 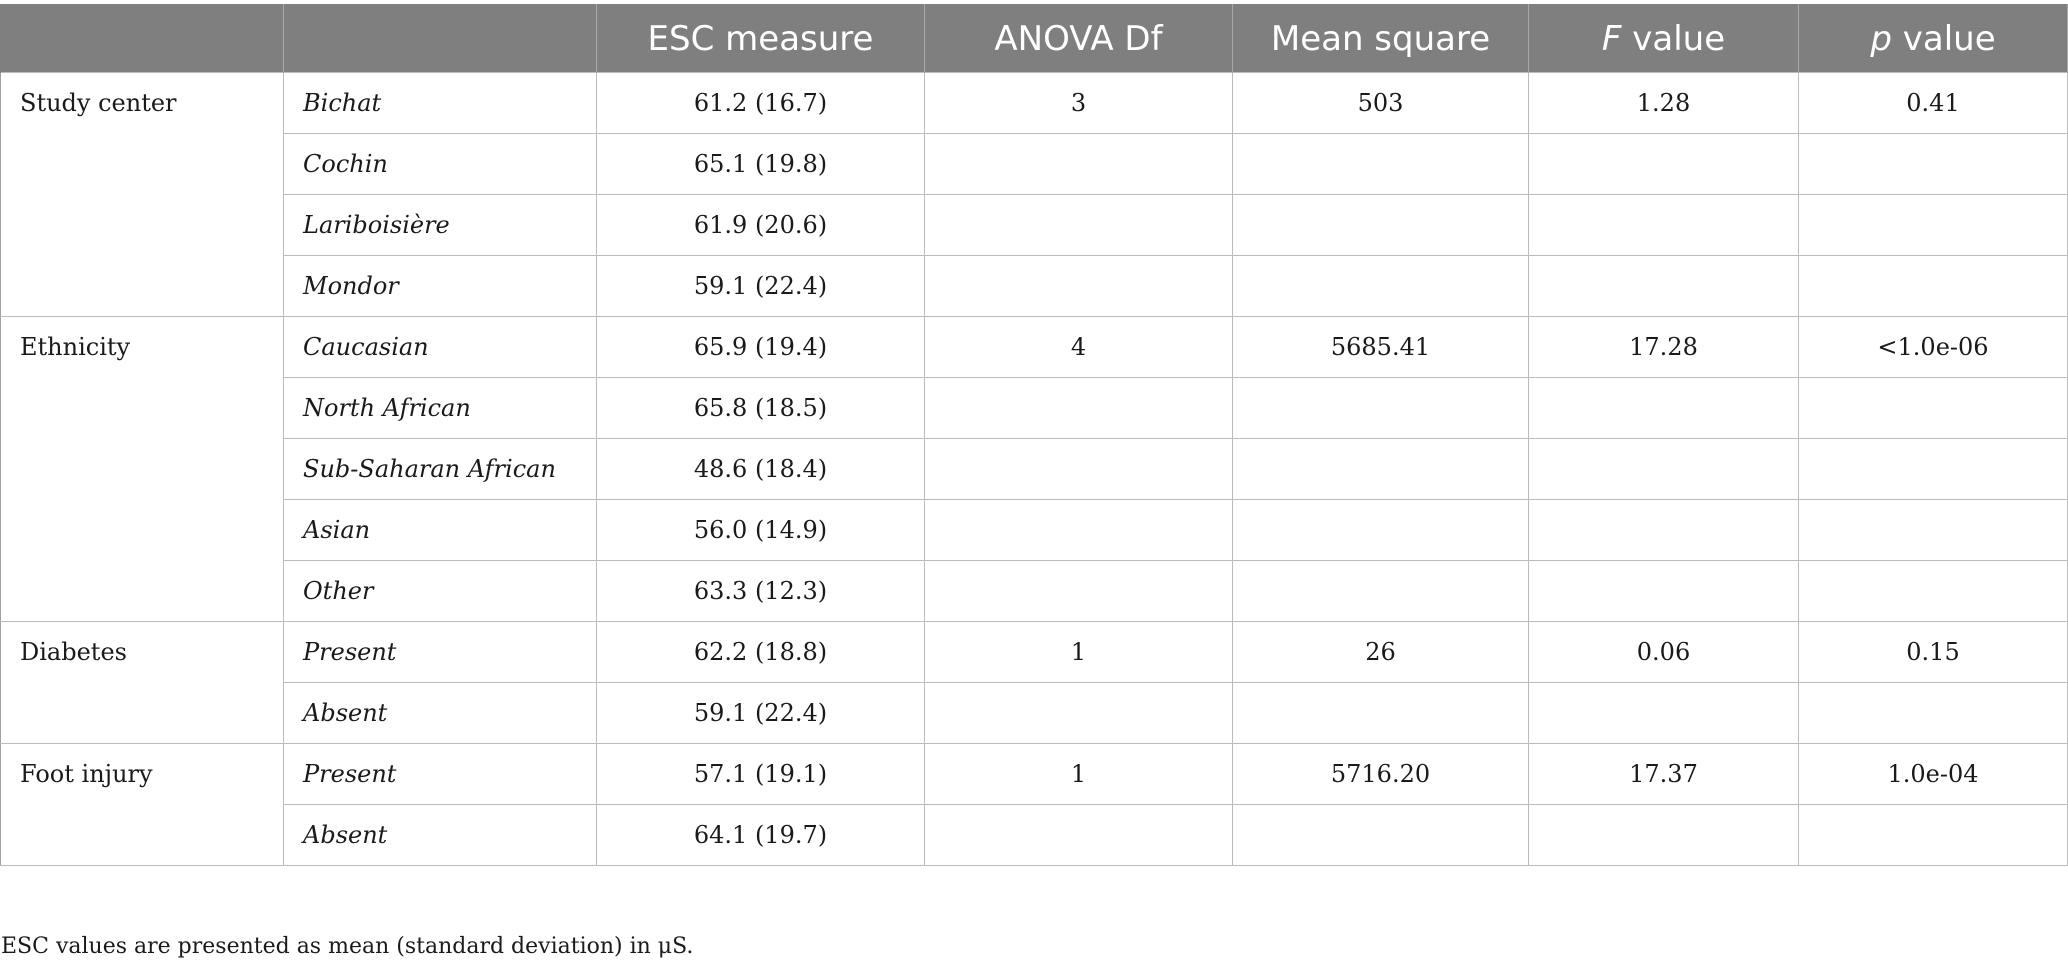 What do you see at coordinates (760, 774) in the screenshot?
I see `esc-measure-cell: 57.1 (19.1)` at bounding box center [760, 774].